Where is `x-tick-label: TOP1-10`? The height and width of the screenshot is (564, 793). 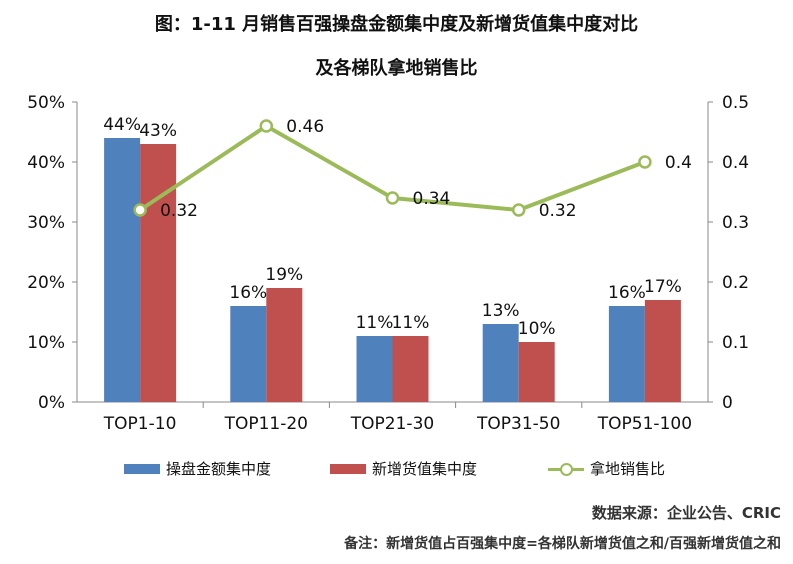
x-tick-label: TOP1-10 is located at coordinates (140, 424).